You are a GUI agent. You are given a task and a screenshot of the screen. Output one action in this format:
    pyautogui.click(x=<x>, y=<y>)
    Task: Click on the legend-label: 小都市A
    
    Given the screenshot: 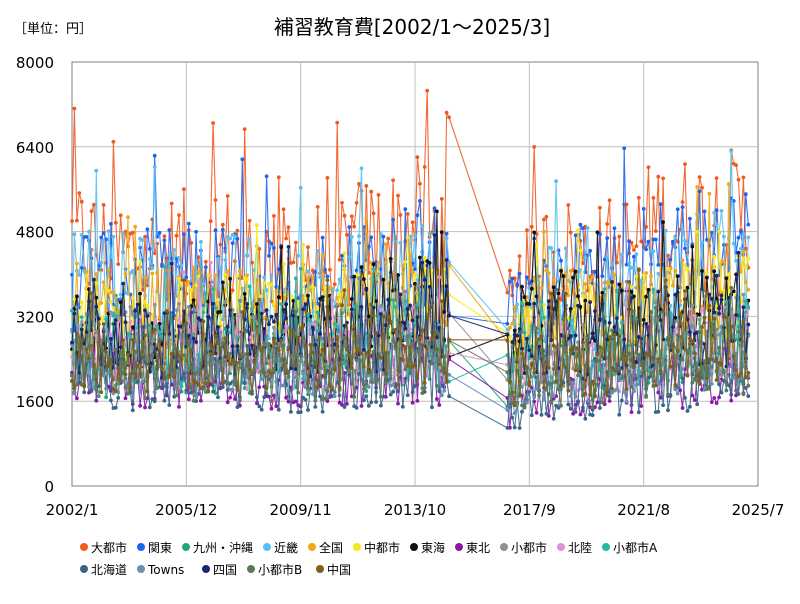 What is the action you would take?
    pyautogui.click(x=635, y=547)
    